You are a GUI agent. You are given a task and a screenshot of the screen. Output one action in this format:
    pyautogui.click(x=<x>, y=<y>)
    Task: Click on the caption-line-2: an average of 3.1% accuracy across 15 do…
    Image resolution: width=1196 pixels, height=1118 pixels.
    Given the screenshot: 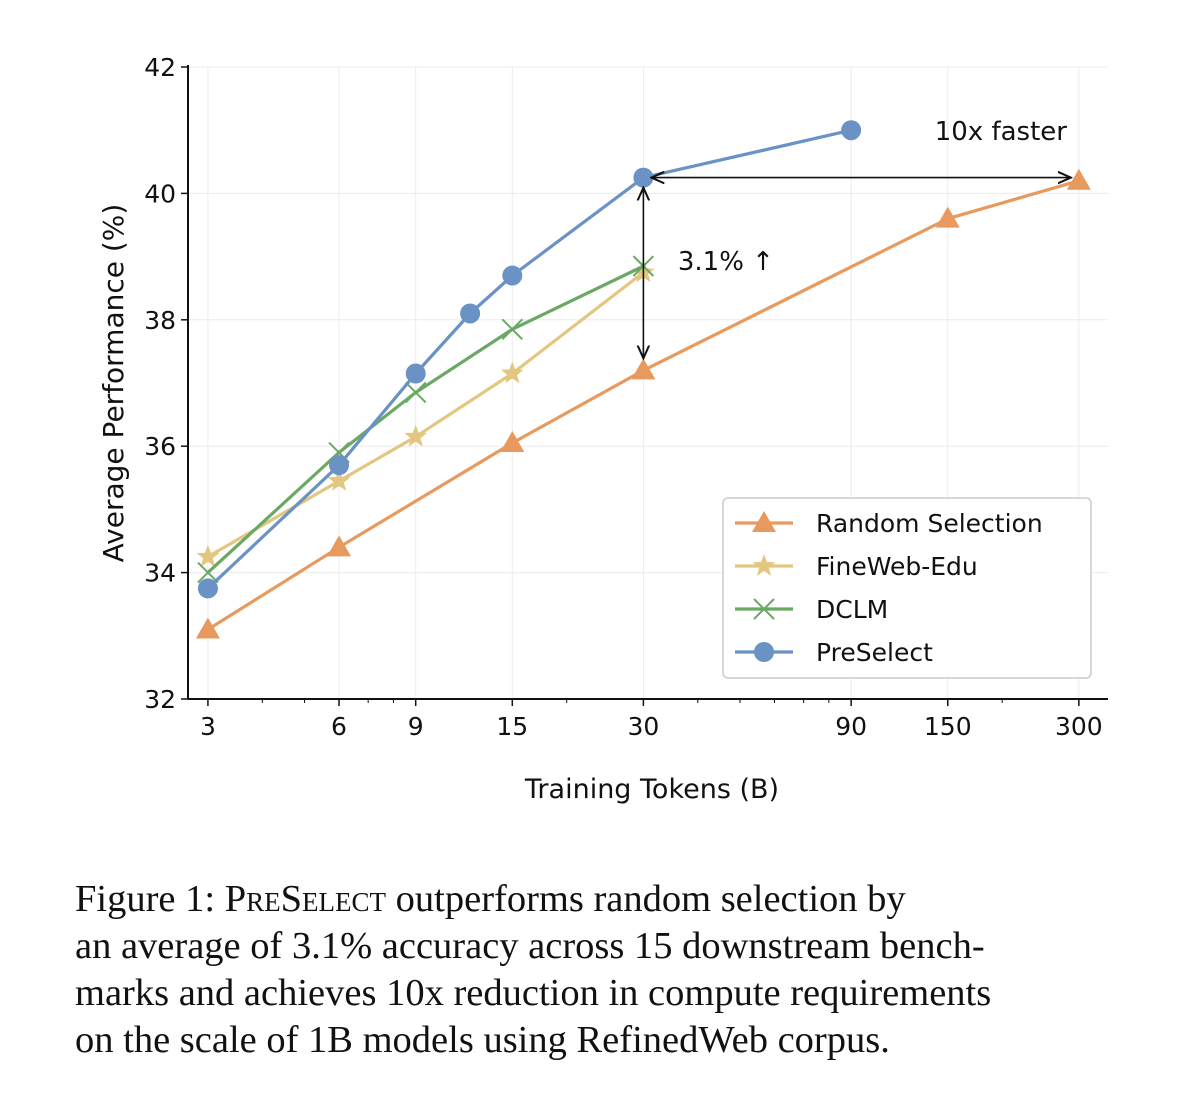 What is the action you would take?
    pyautogui.click(x=530, y=946)
    